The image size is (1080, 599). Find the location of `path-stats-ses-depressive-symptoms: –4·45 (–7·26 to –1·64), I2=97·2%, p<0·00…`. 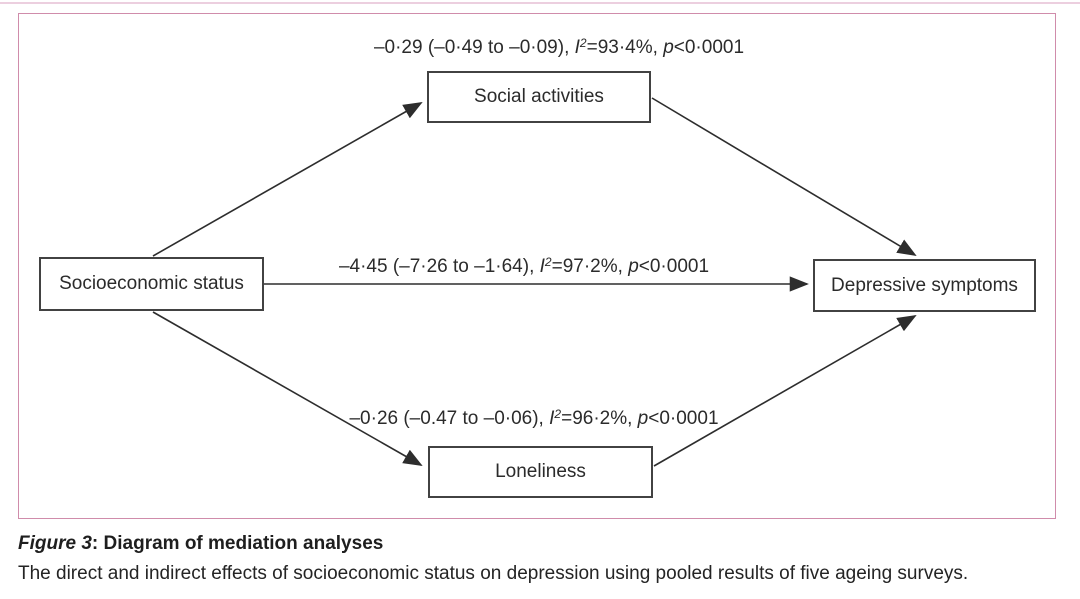

path-stats-ses-depressive-symptoms: –4·45 (–7·26 to –1·64), I2=97·2%, p<0·00… is located at coordinates (524, 267).